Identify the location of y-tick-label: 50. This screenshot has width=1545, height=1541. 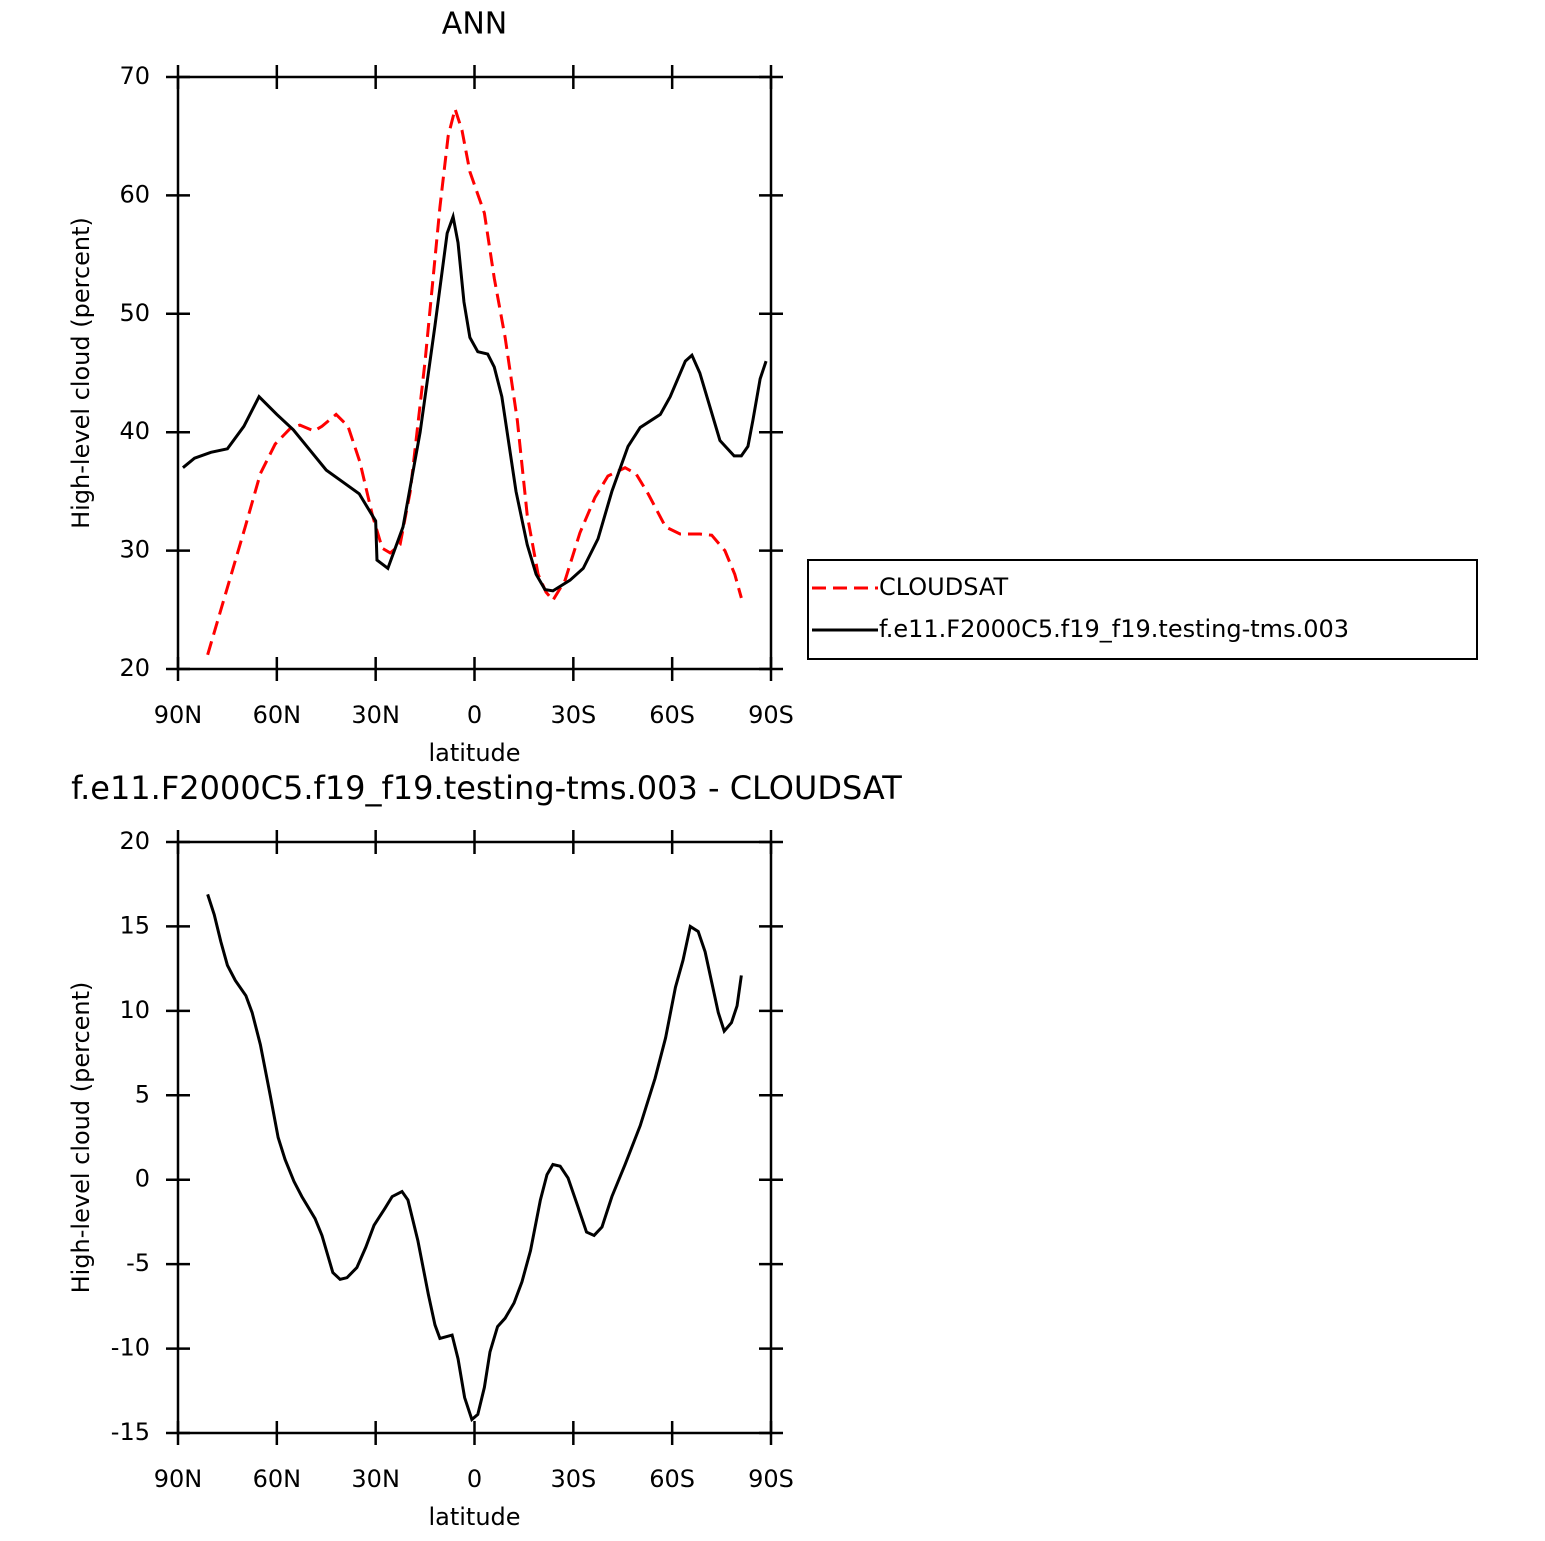
(134, 313).